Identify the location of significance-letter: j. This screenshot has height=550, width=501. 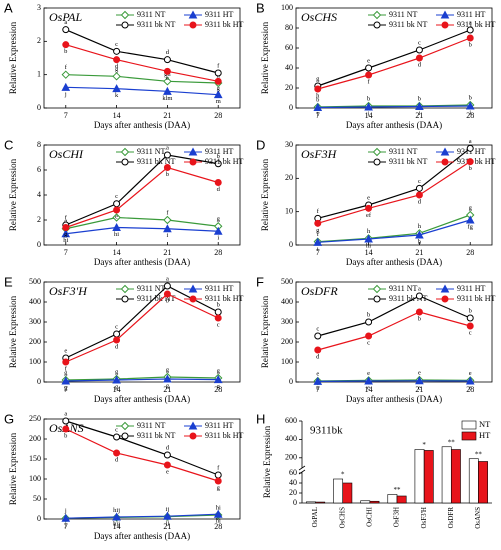
(65, 525).